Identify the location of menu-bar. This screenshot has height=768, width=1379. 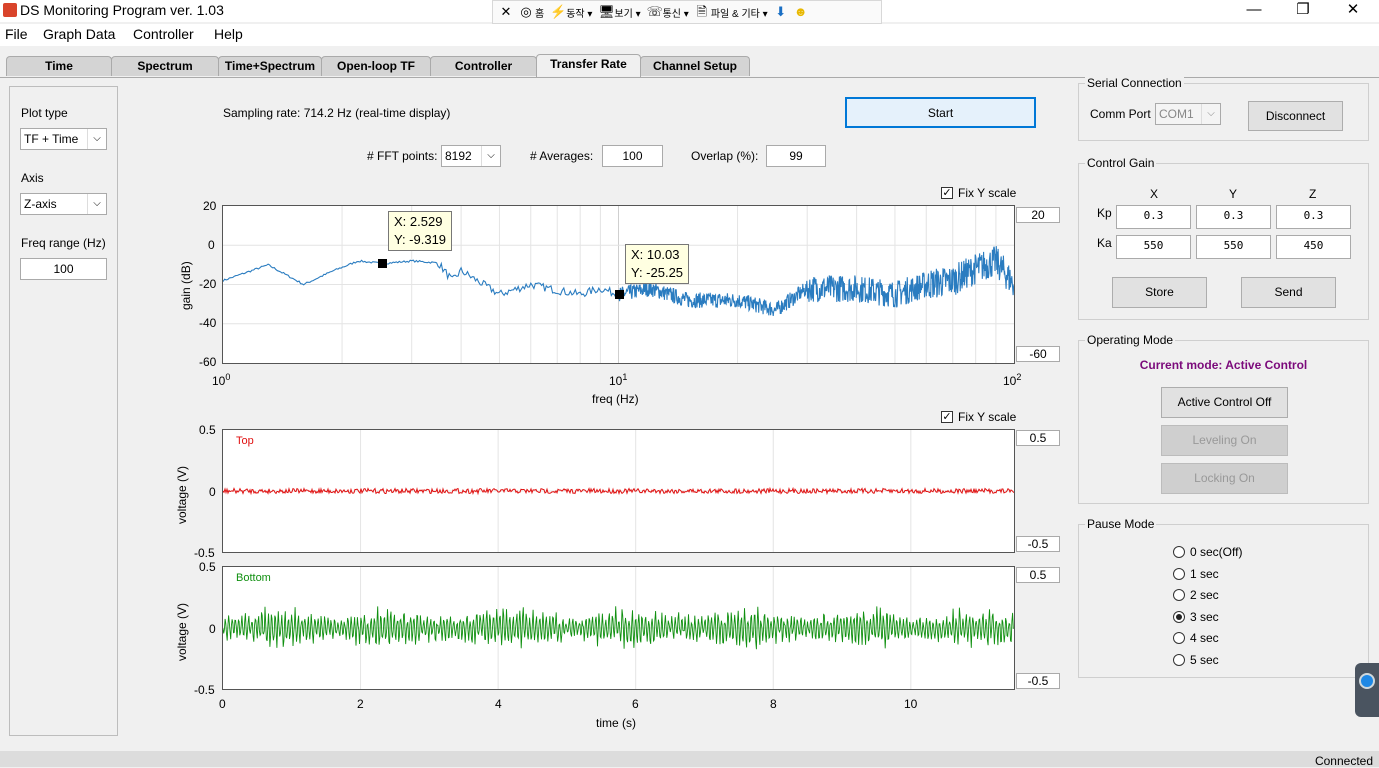
(689, 35).